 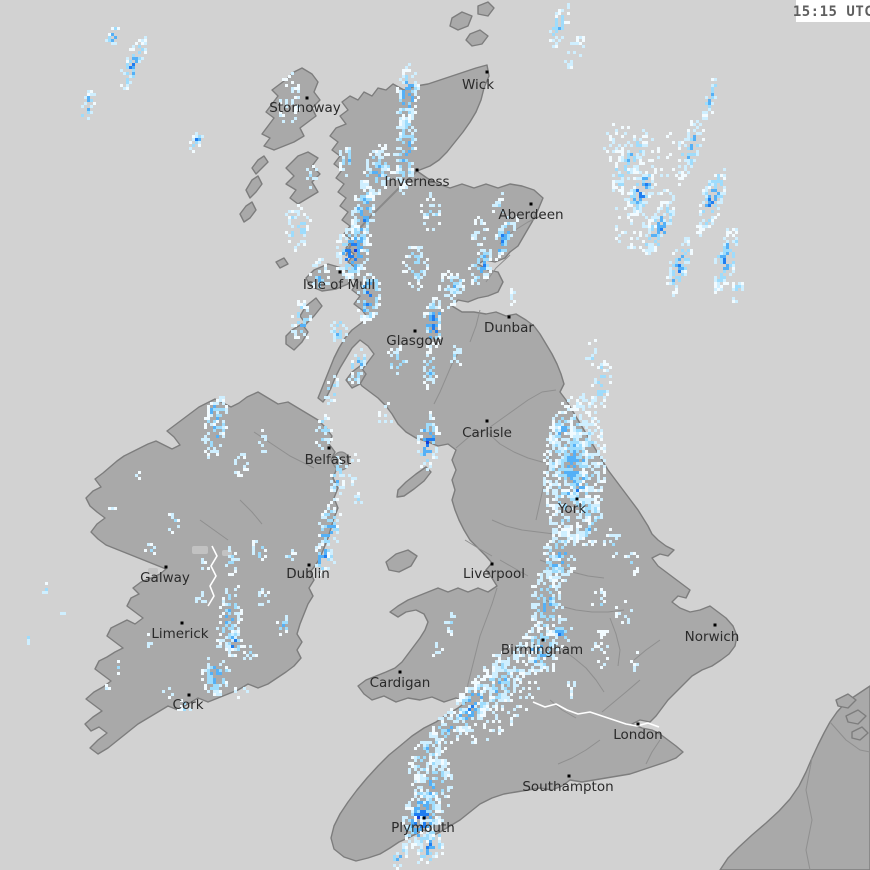 I want to click on city-label-birmingham: Birmingham, so click(x=542, y=650).